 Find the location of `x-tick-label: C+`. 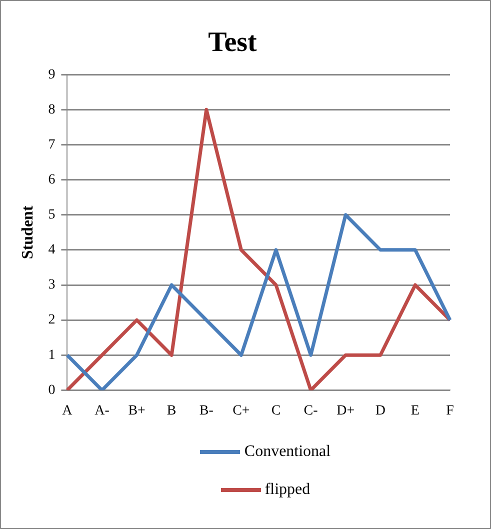

x-tick-label: C+ is located at coordinates (241, 410).